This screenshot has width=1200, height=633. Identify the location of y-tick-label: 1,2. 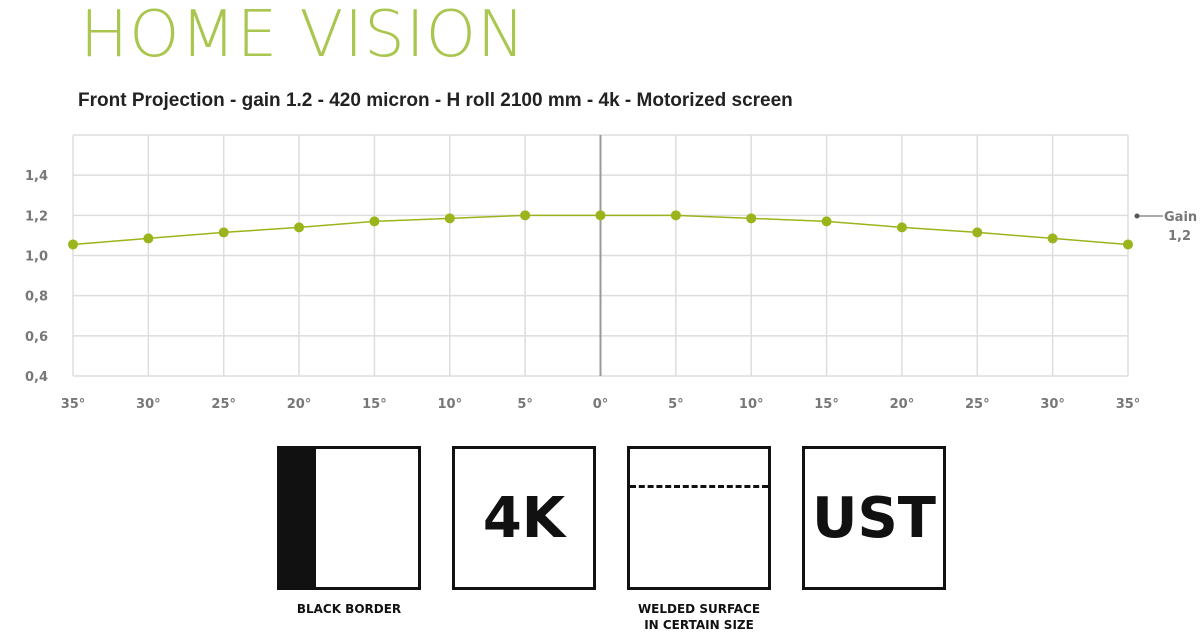
(36, 216).